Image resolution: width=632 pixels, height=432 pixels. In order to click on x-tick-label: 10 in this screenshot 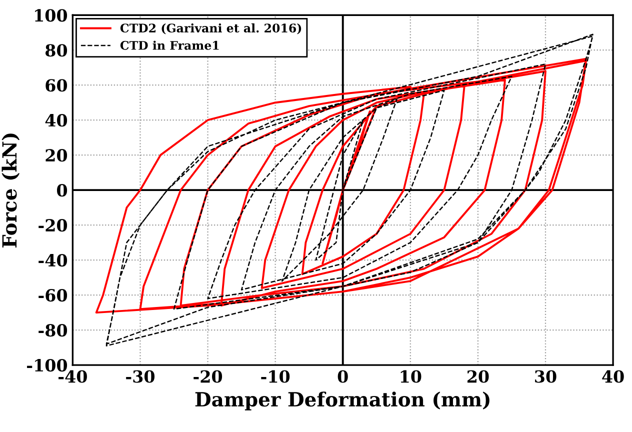, I will do `click(411, 376)`.